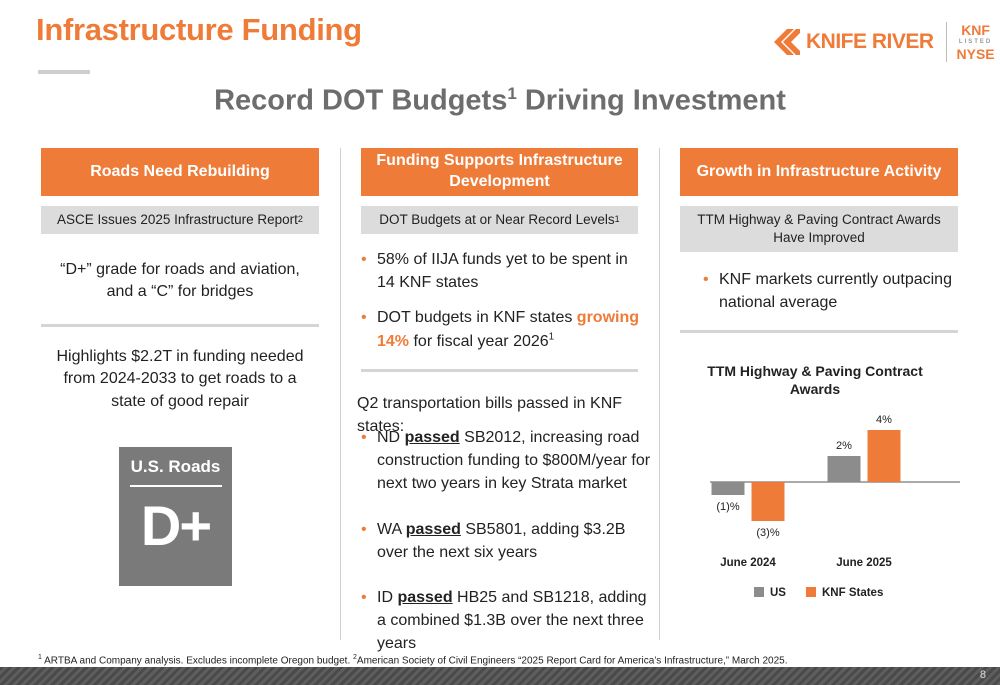 Image resolution: width=1000 pixels, height=685 pixels. I want to click on footnote-ref-2: 2, so click(355, 657).